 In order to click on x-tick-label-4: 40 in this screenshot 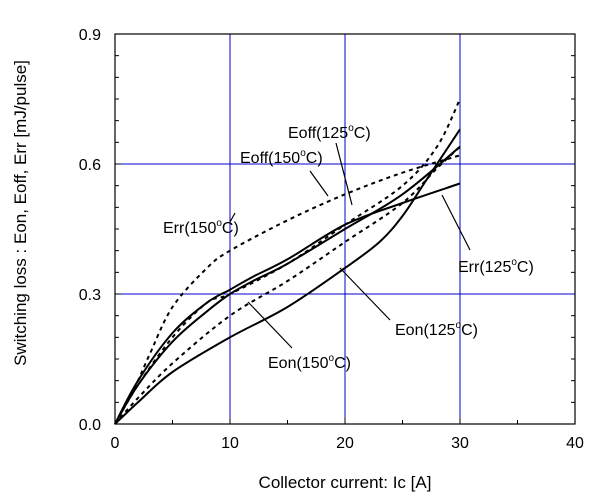, I will do `click(575, 443)`.